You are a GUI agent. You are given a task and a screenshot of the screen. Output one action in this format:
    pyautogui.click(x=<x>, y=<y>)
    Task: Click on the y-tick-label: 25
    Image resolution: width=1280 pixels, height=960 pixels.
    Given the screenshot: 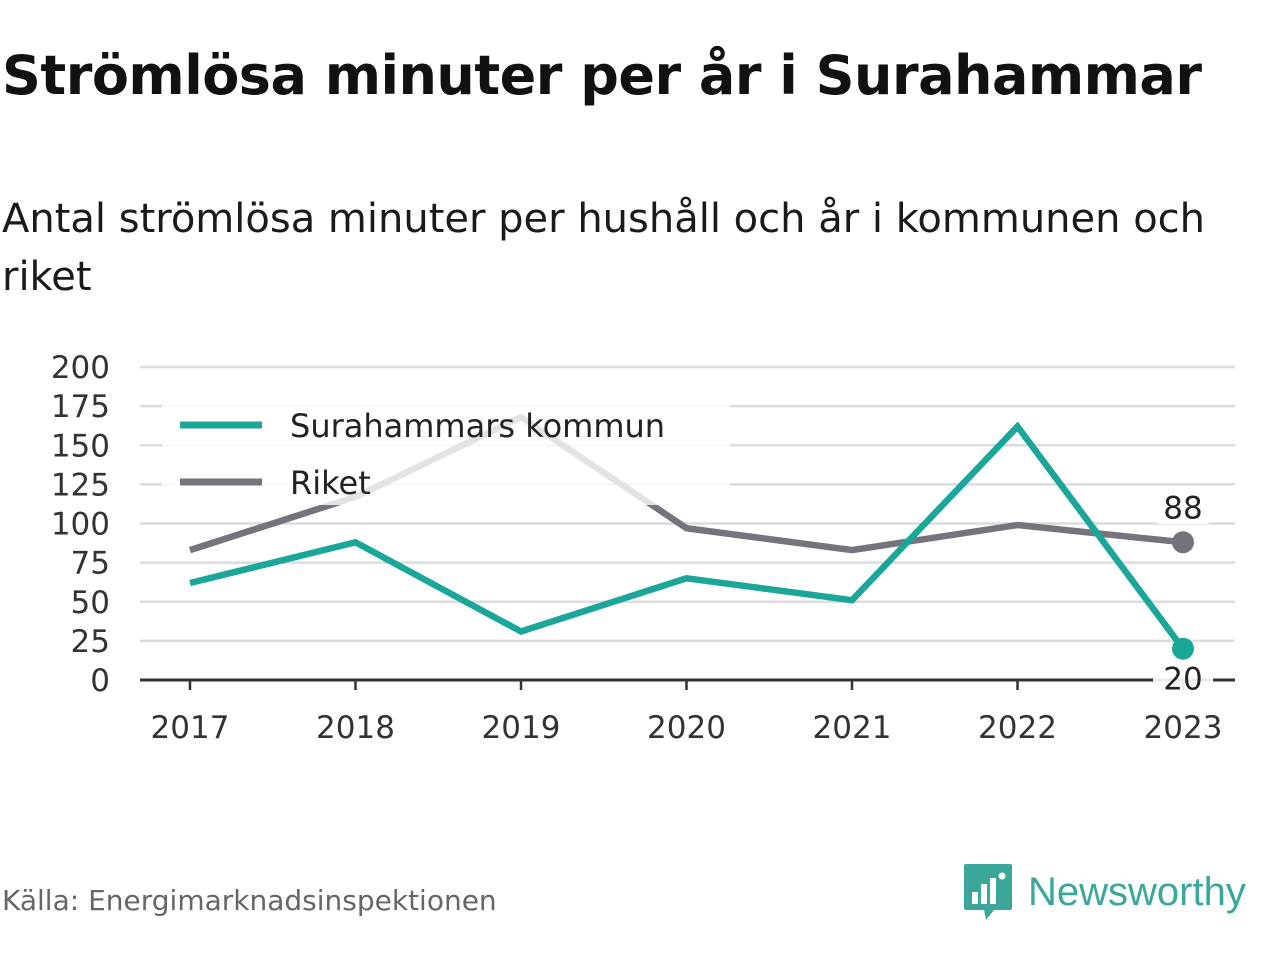 What is the action you would take?
    pyautogui.click(x=90, y=642)
    